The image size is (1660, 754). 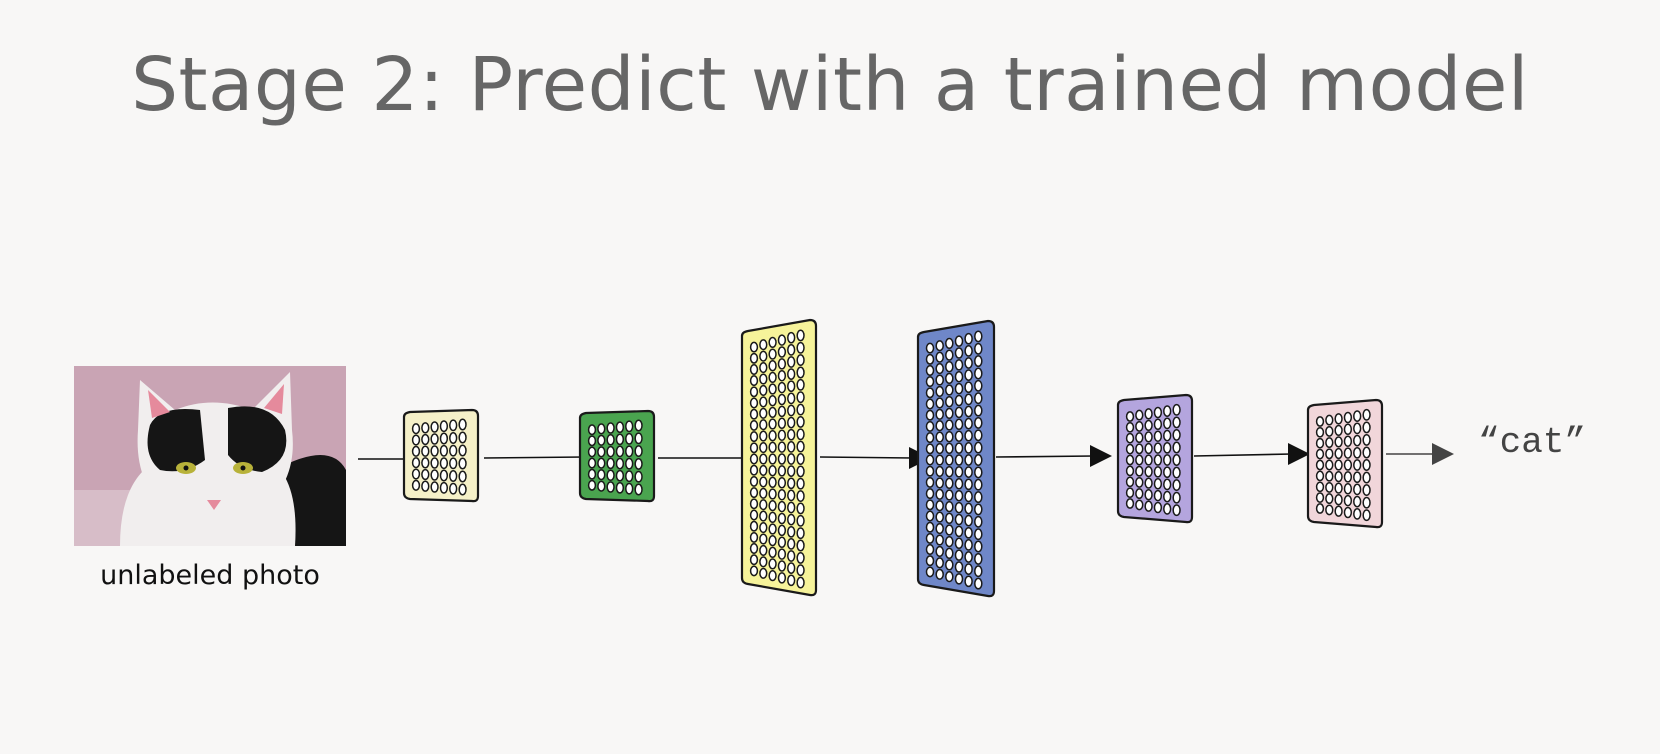 I want to click on arrowhead, so click(x=1443, y=454).